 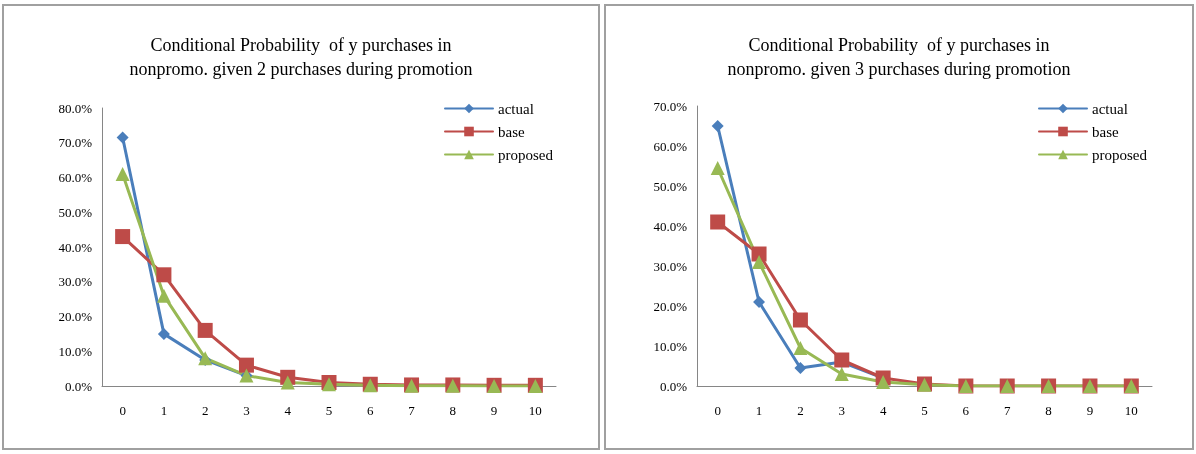 I want to click on chart-title: Conditional Probability of y purchases in nonpromo. given 2 purchases during promotion, so click(x=301, y=57).